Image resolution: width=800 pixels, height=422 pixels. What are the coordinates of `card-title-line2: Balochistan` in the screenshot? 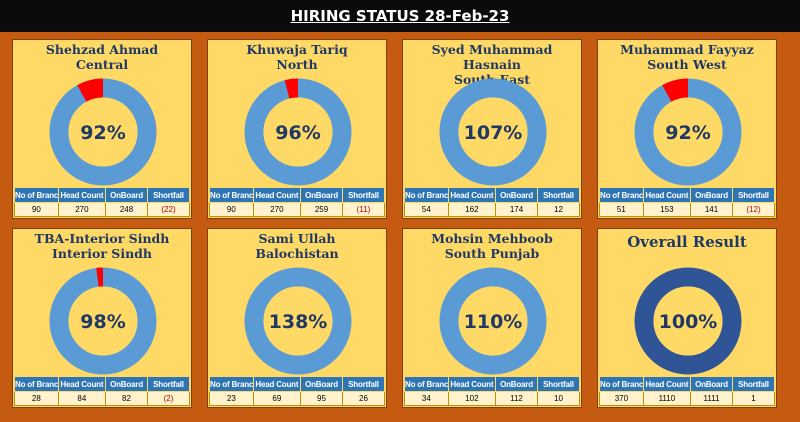 It's located at (297, 253).